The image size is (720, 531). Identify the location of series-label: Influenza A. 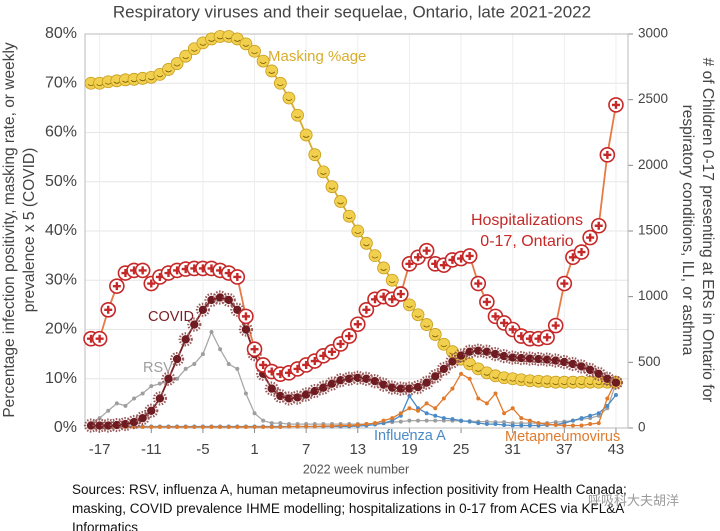
(410, 436).